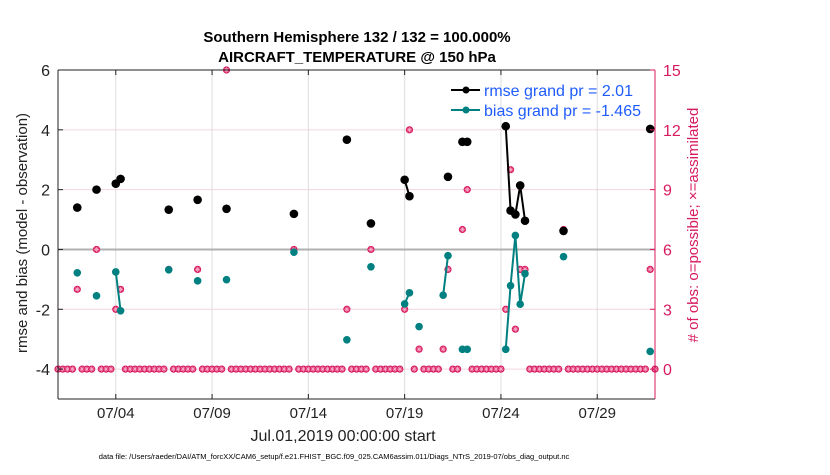  Describe the element at coordinates (667, 250) in the screenshot. I see `y-tick-label-right: 6` at that location.